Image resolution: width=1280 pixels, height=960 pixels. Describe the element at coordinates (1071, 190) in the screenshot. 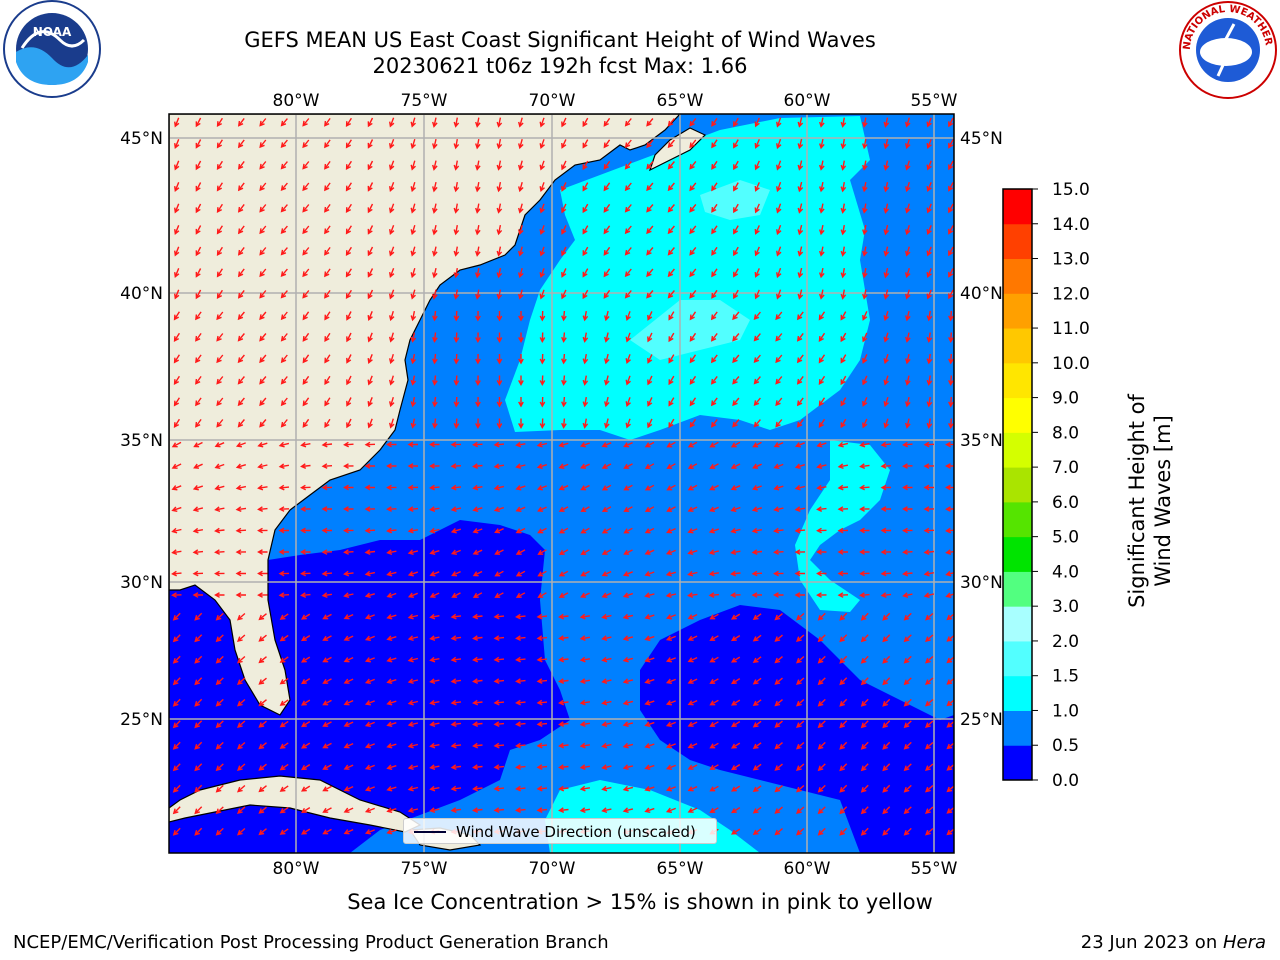

I see `colorbar-tick-label: 15.0` at that location.